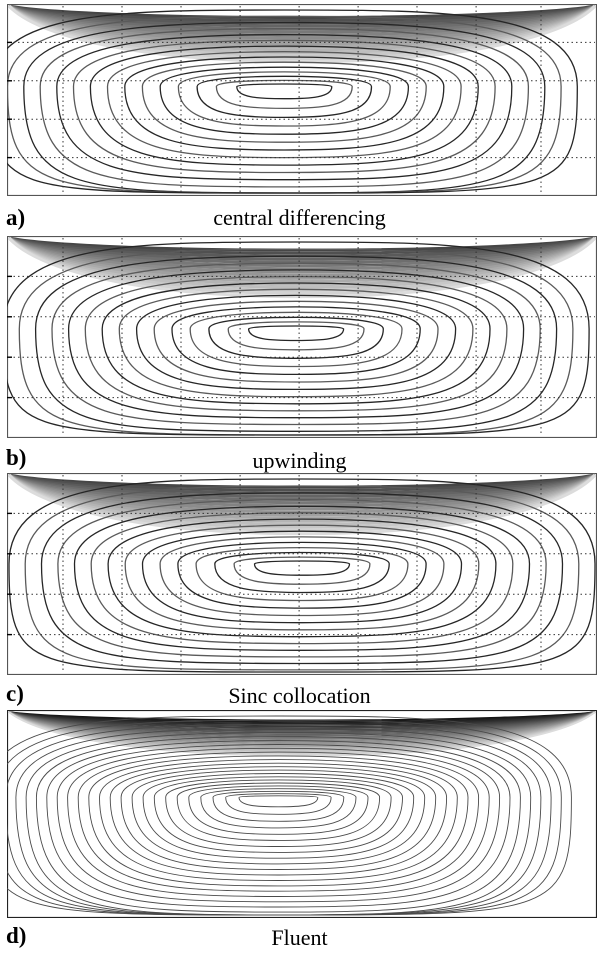 The image size is (599, 957). What do you see at coordinates (299, 217) in the screenshot?
I see `panel-caption-central-differencing: central differencing` at bounding box center [299, 217].